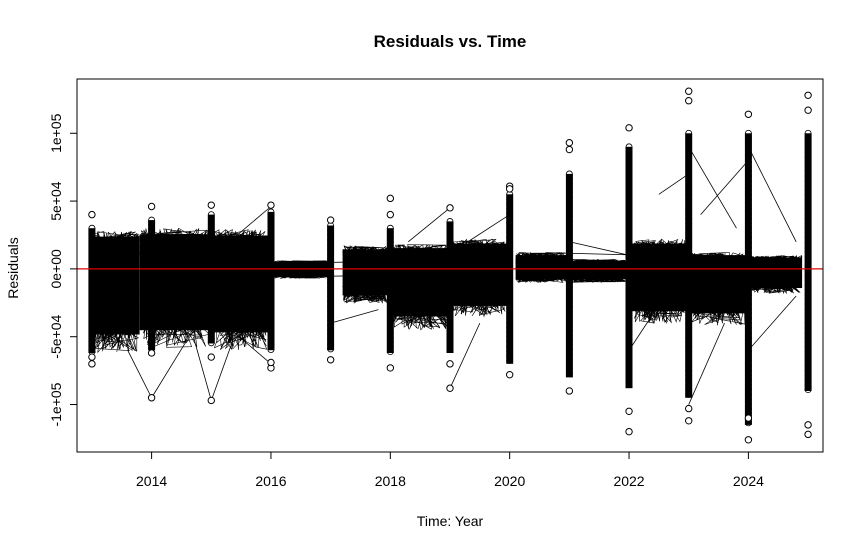  I want to click on residual-band, so click(658, 281).